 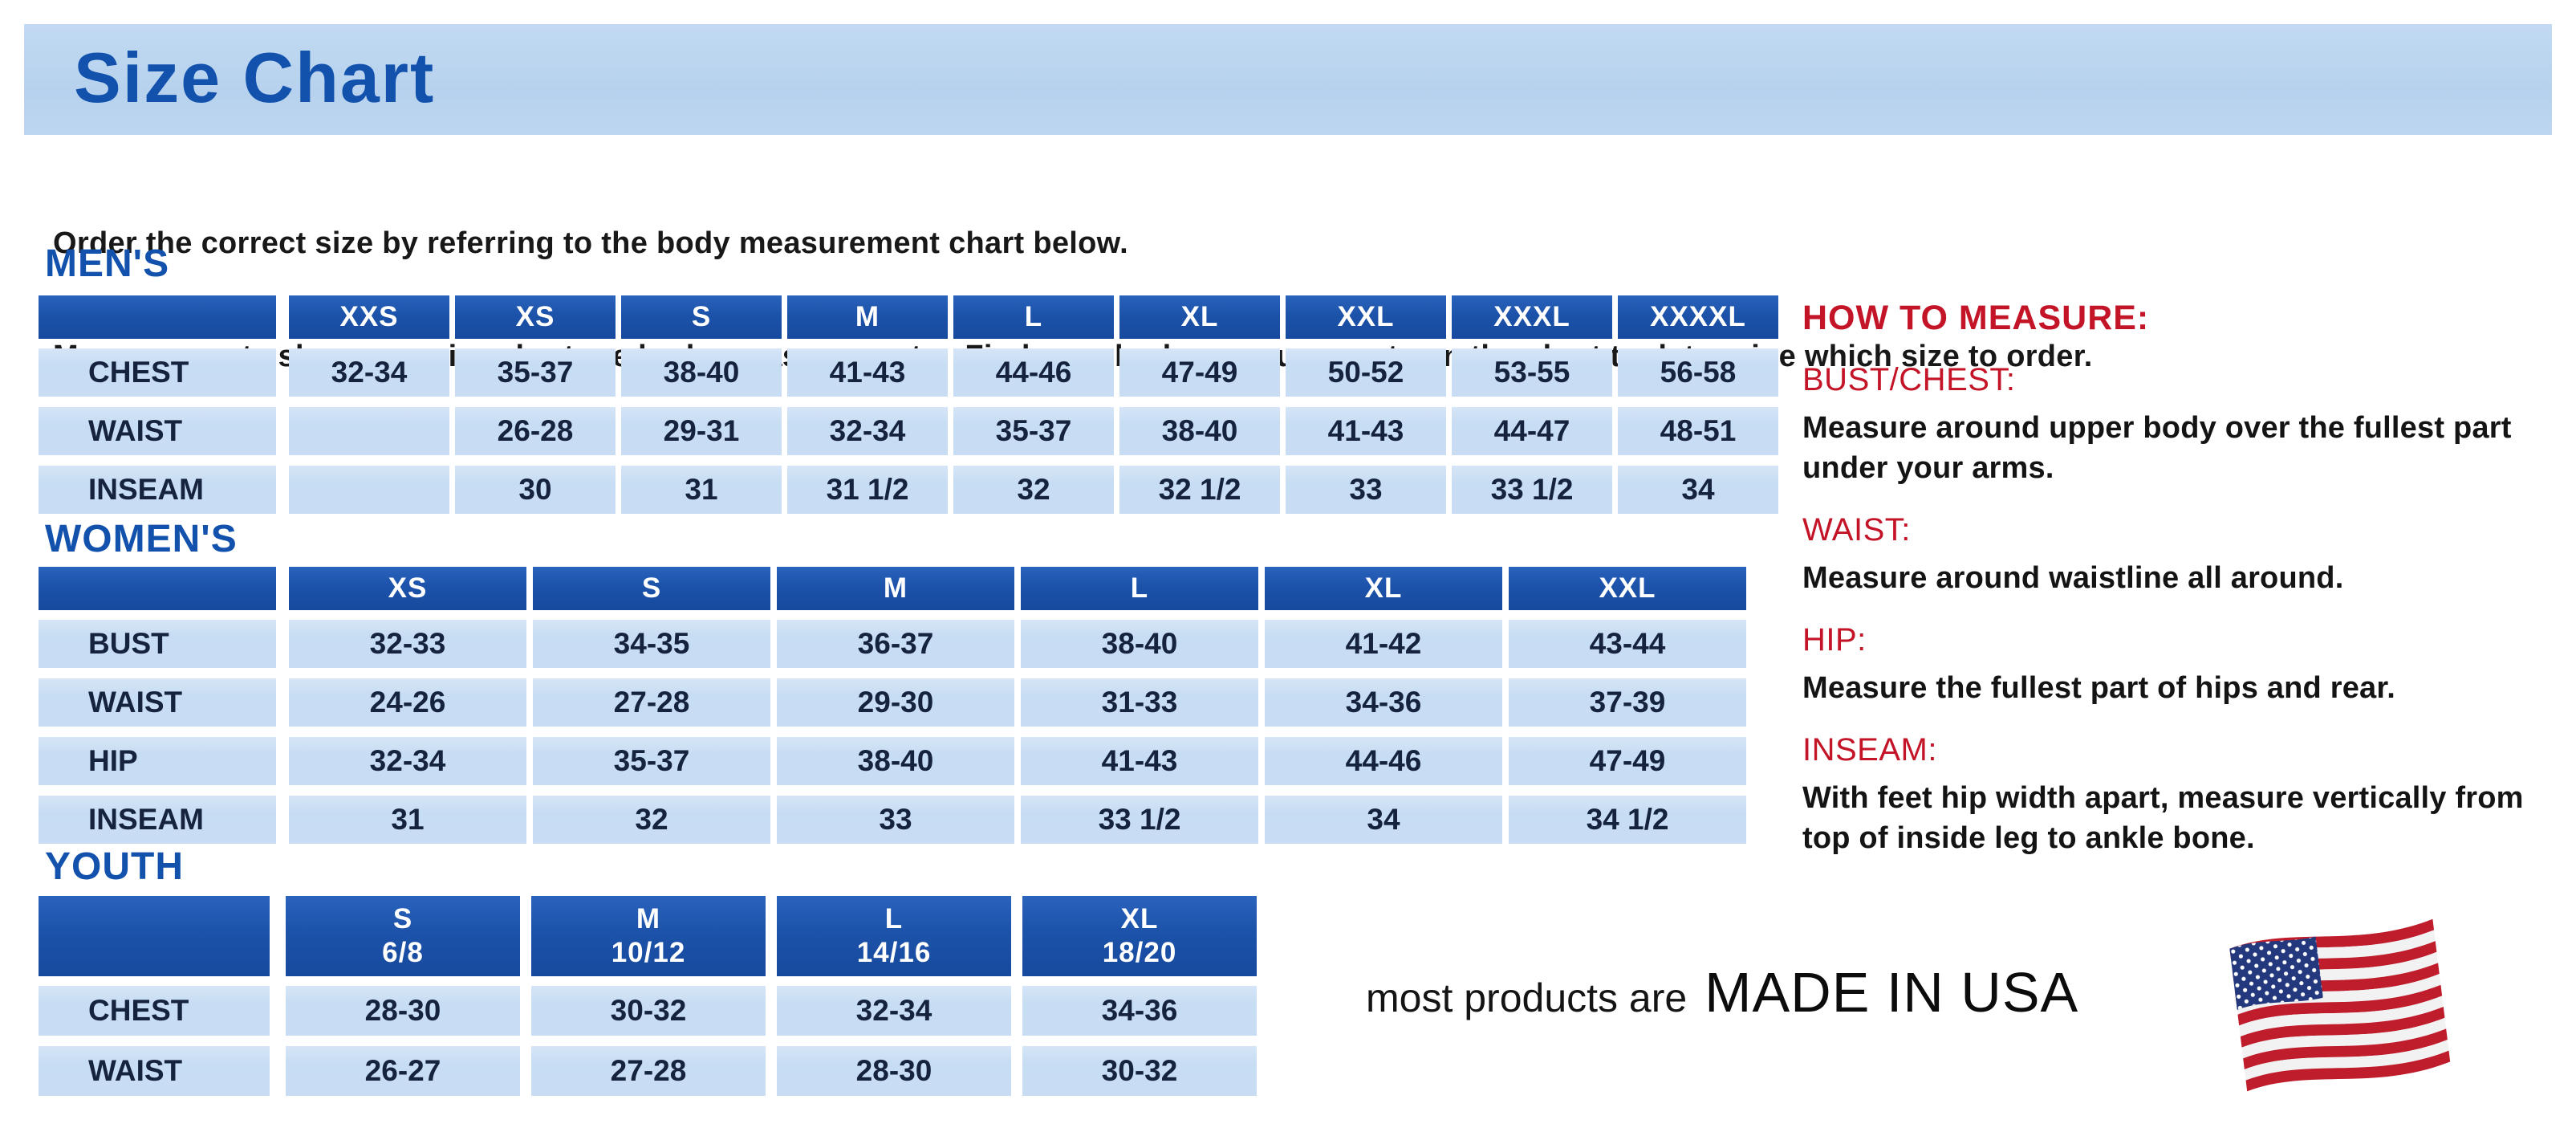 What do you see at coordinates (648, 936) in the screenshot?
I see `size-column-header: M 10/12` at bounding box center [648, 936].